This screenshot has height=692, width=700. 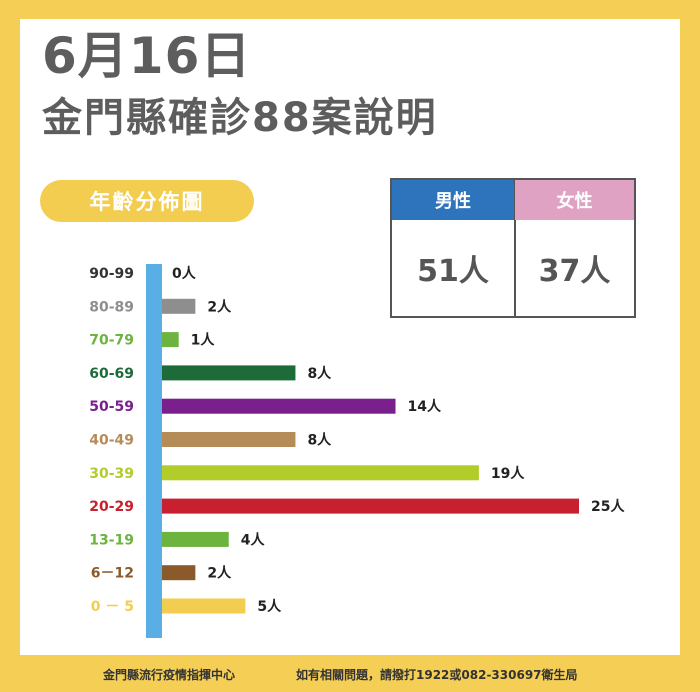 I want to click on value-label: 25人, so click(x=608, y=506).